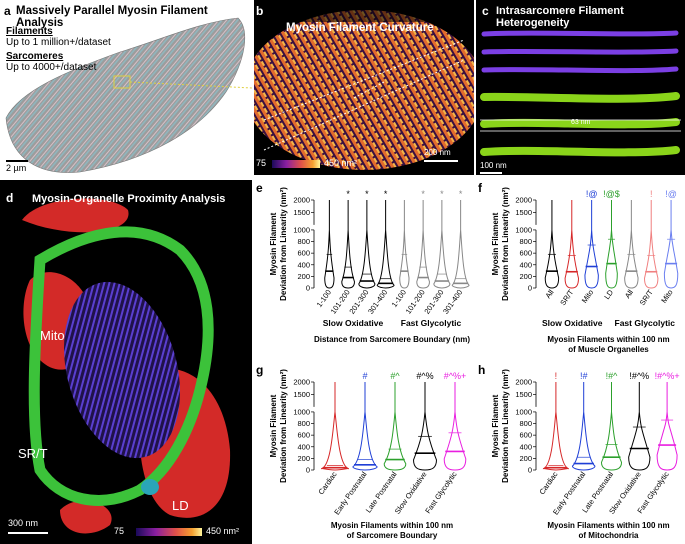  I want to click on significance-mark: !#^%, so click(639, 376).